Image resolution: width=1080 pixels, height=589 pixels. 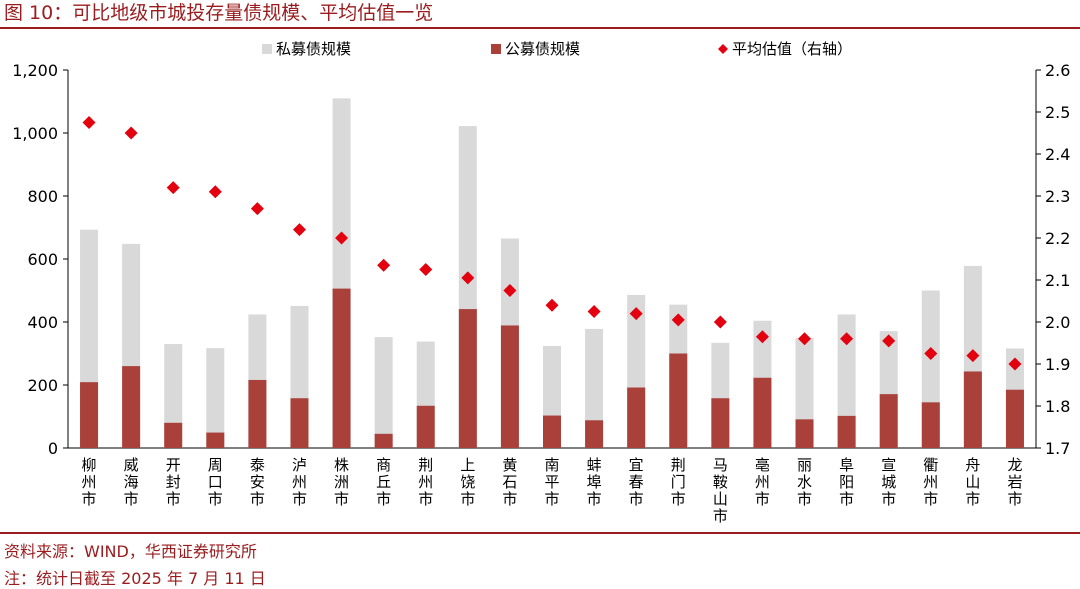 I want to click on category-label: 上饶市, so click(x=467, y=482).